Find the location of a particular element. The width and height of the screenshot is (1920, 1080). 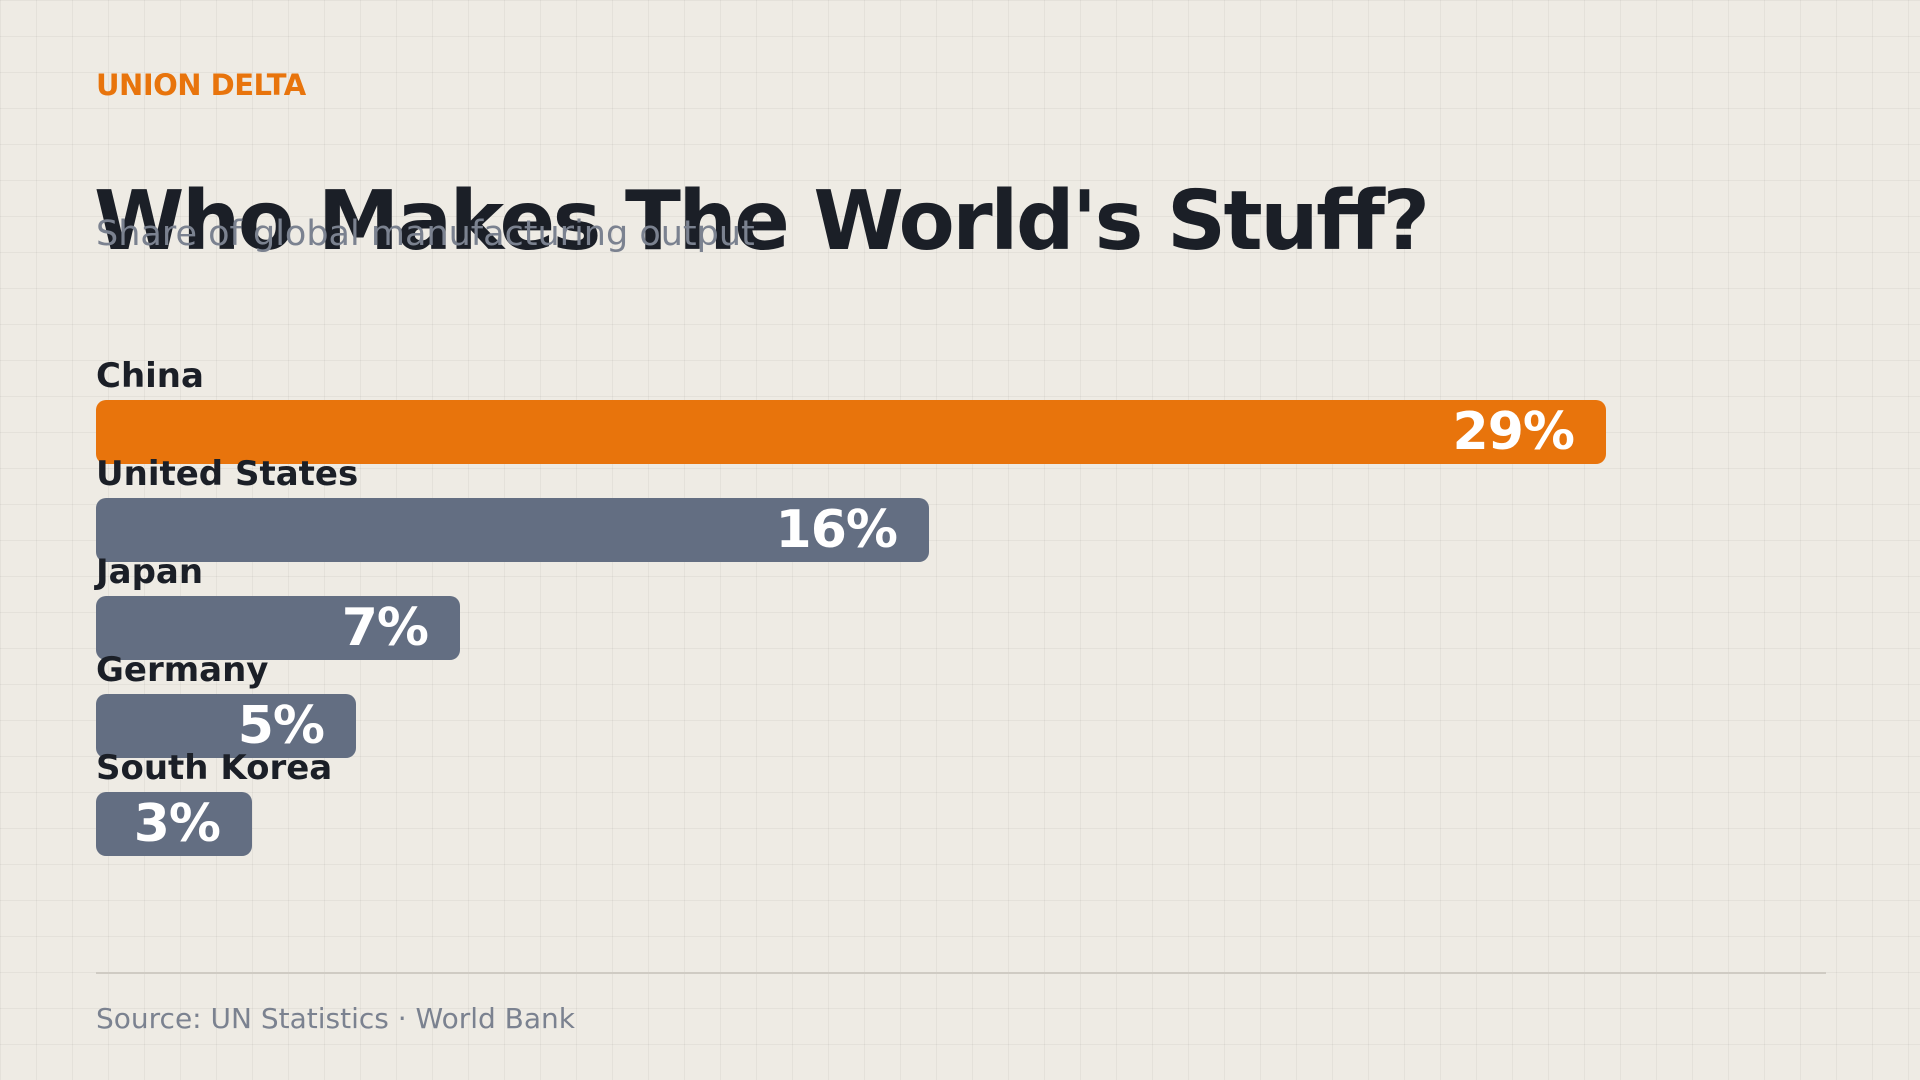

bar: 29% is located at coordinates (851, 432).